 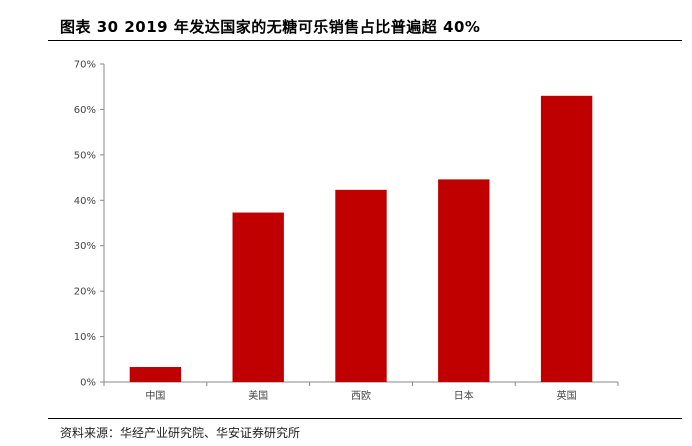 I want to click on source-rule, so click(x=365, y=418).